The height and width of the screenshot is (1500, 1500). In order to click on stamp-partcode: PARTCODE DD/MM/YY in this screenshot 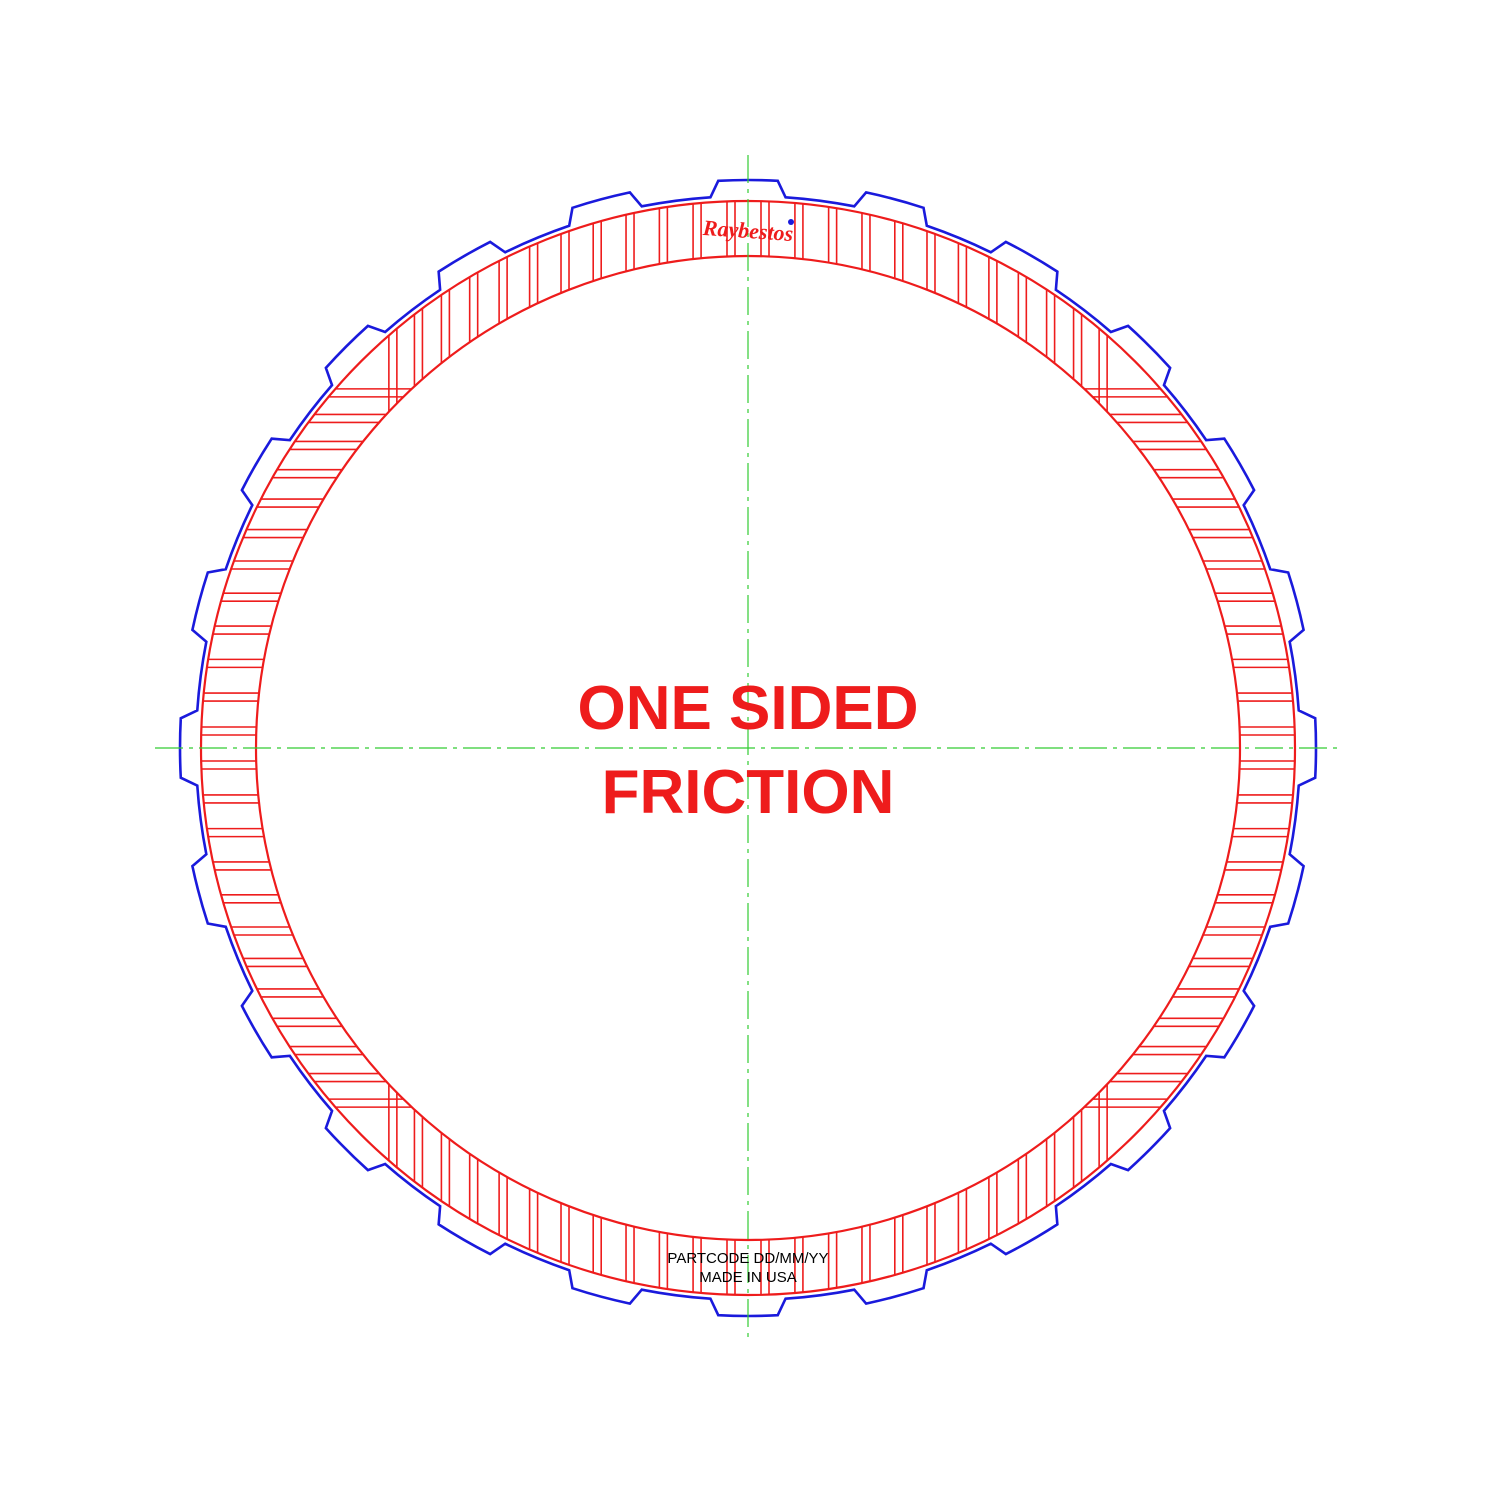, I will do `click(747, 1258)`.